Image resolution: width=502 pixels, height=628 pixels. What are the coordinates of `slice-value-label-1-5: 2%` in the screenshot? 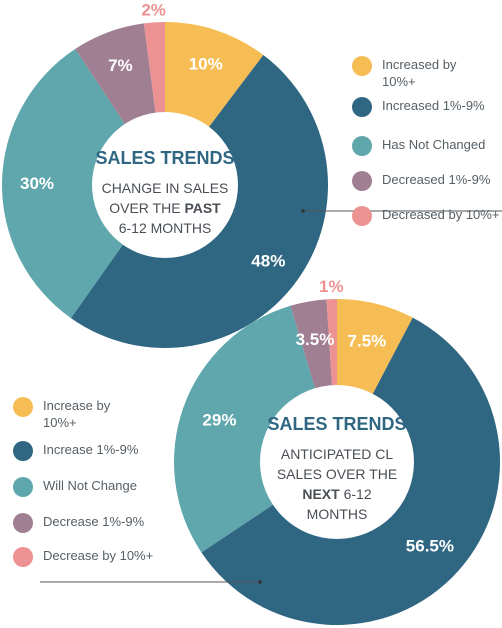 It's located at (153, 9).